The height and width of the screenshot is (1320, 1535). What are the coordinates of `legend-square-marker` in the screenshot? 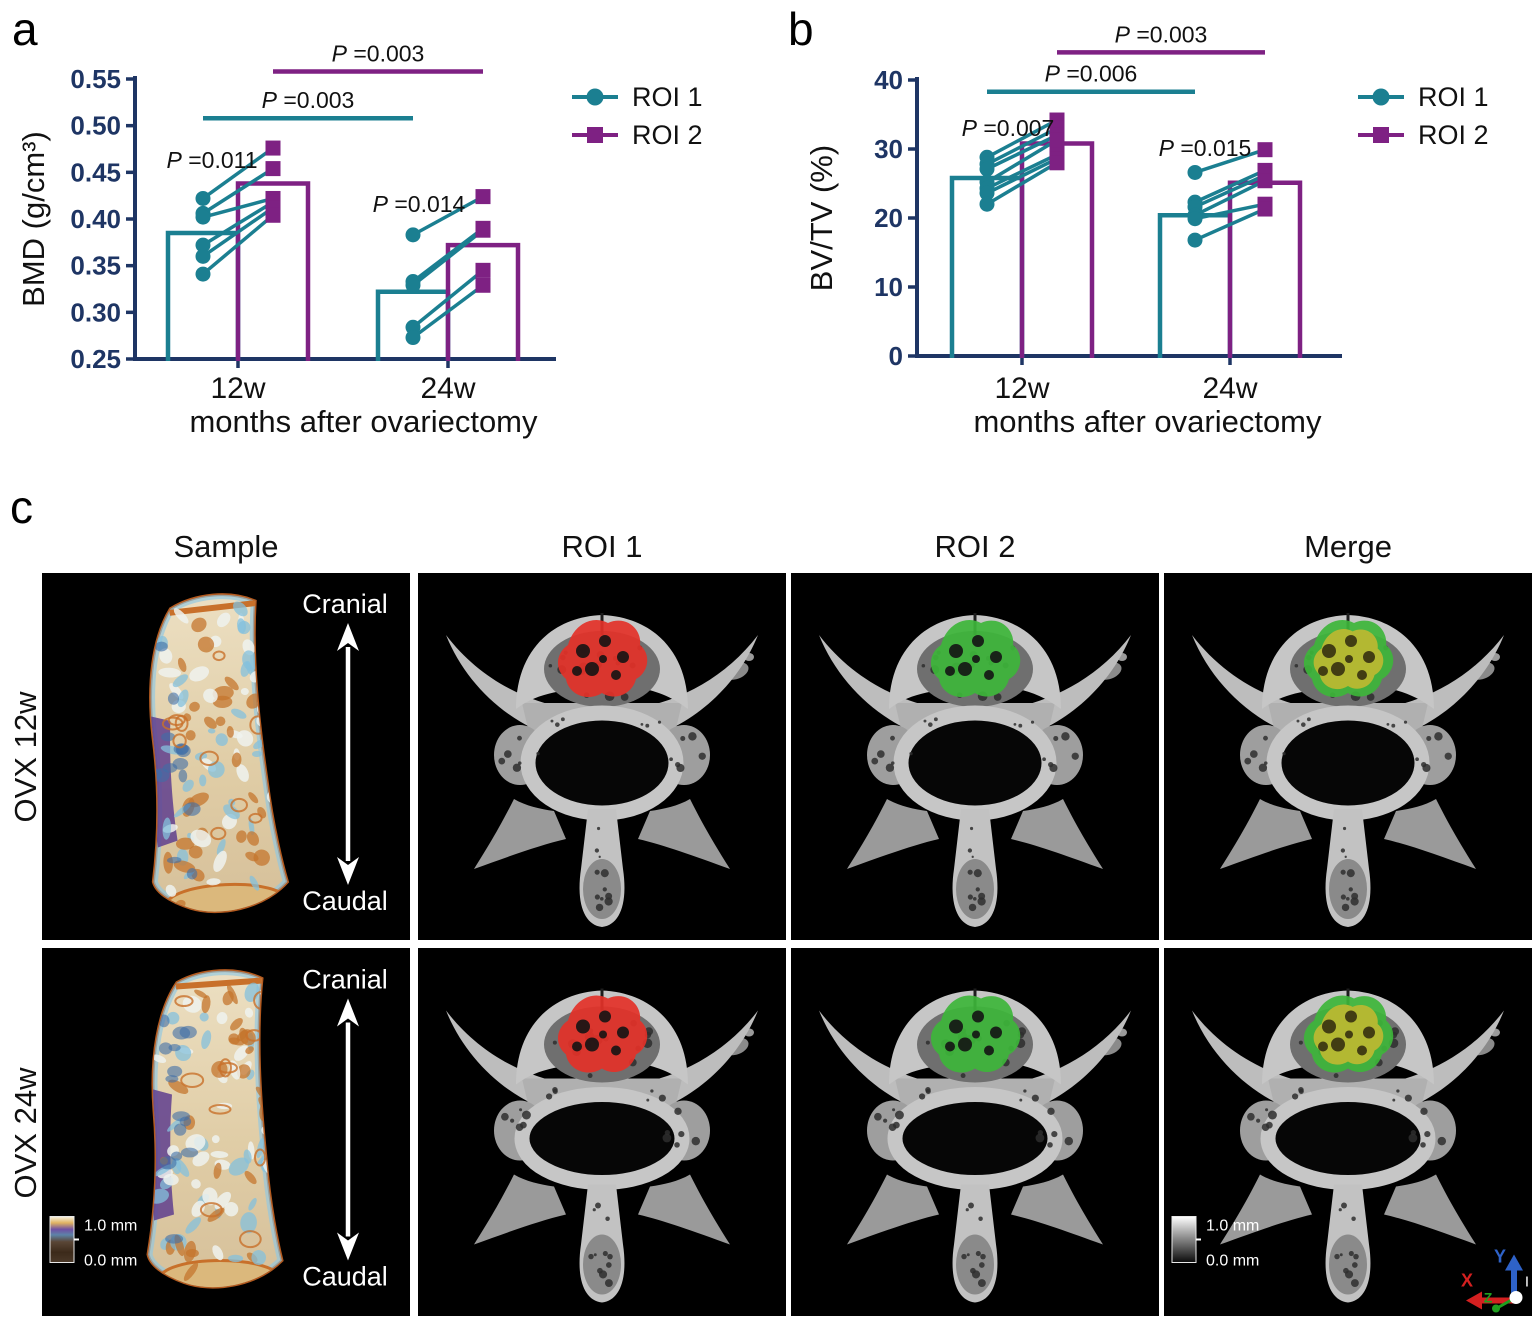 It's located at (595, 135).